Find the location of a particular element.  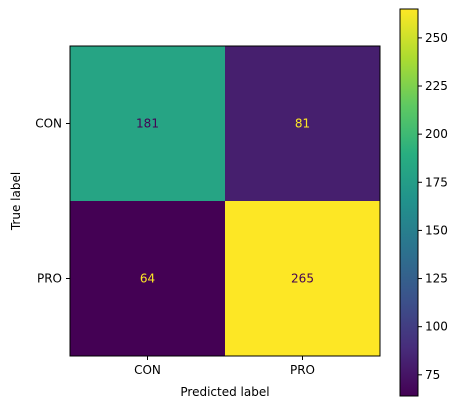

cell-value-label: 265 is located at coordinates (302, 279).